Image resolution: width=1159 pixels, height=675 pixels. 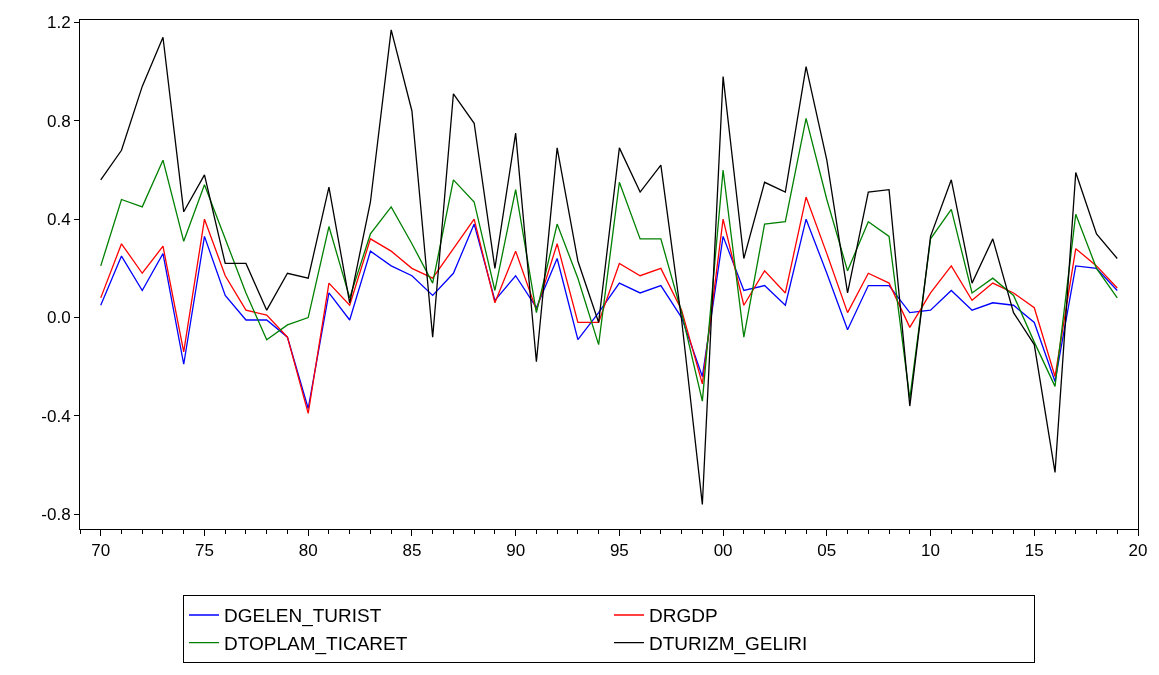 What do you see at coordinates (728, 644) in the screenshot?
I see `legend-label: DTURIZM_GELIRI` at bounding box center [728, 644].